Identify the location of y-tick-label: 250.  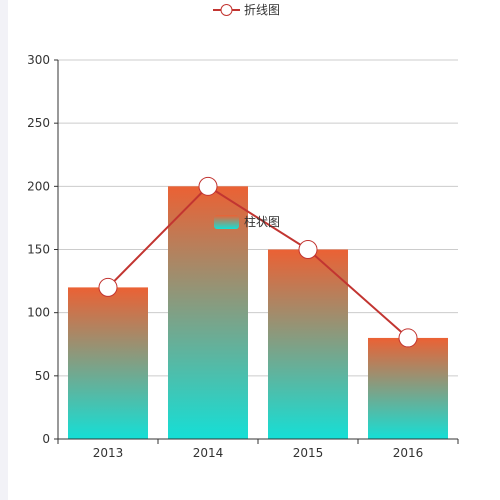
(38, 123).